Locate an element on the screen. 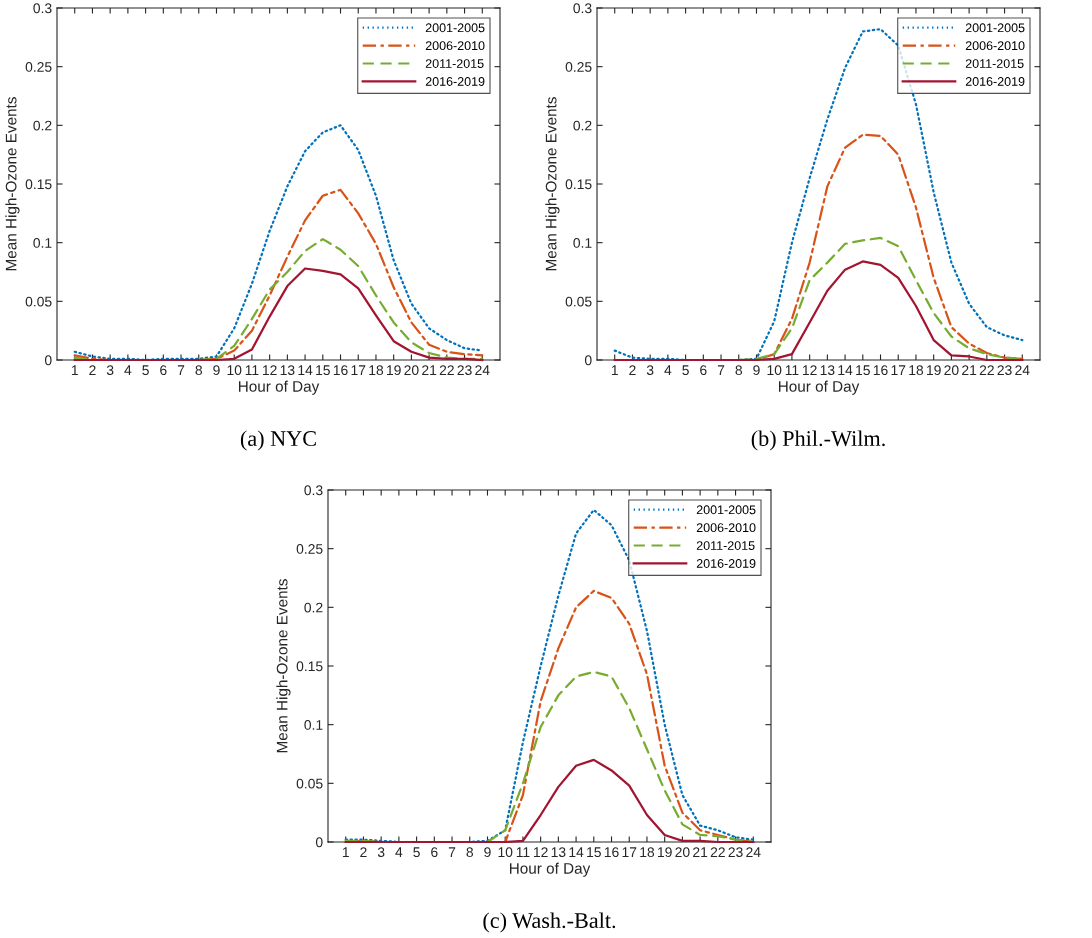 The height and width of the screenshot is (938, 1092). text: (b) Phil.-Wilm. is located at coordinates (818, 440).